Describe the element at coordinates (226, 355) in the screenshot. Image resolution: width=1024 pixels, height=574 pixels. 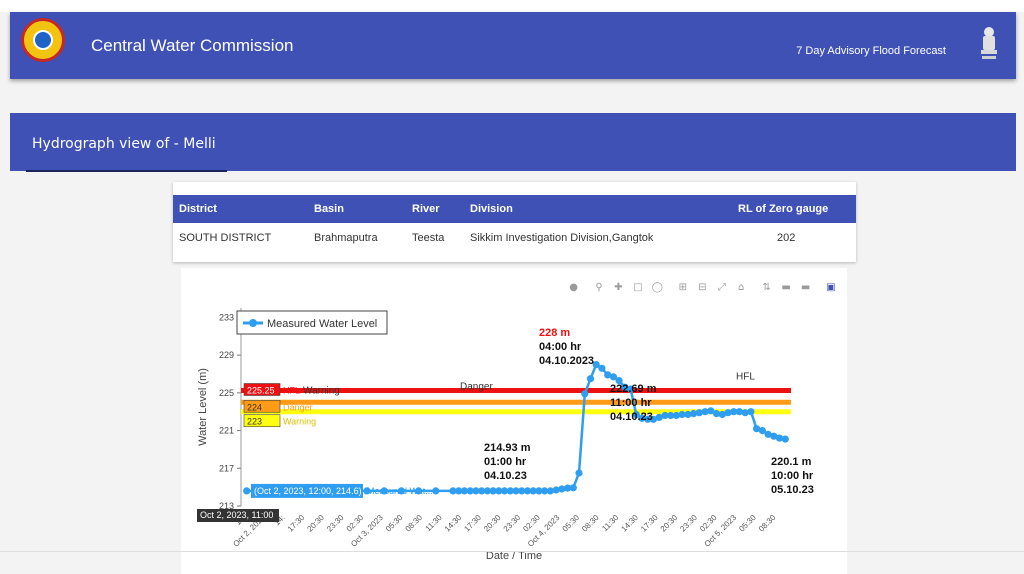
I see `y-tick-label: 229` at that location.